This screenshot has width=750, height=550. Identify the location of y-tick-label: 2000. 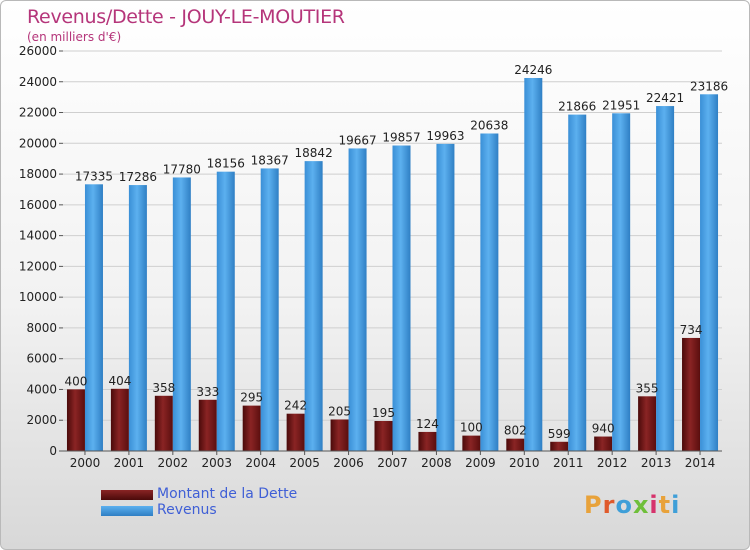
(41, 420).